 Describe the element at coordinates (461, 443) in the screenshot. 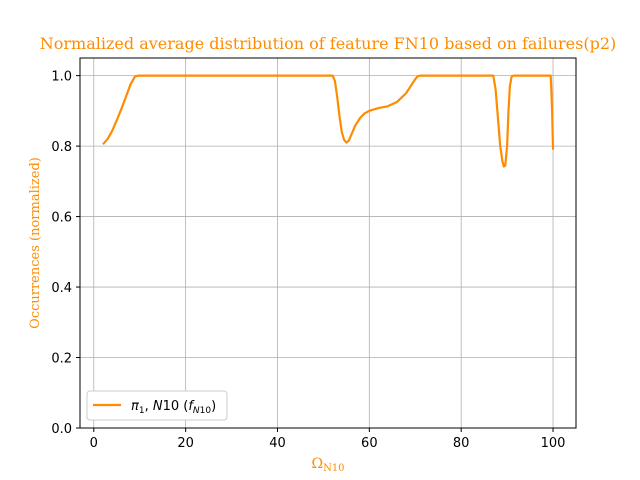

I see `x-tick-label: 80` at that location.